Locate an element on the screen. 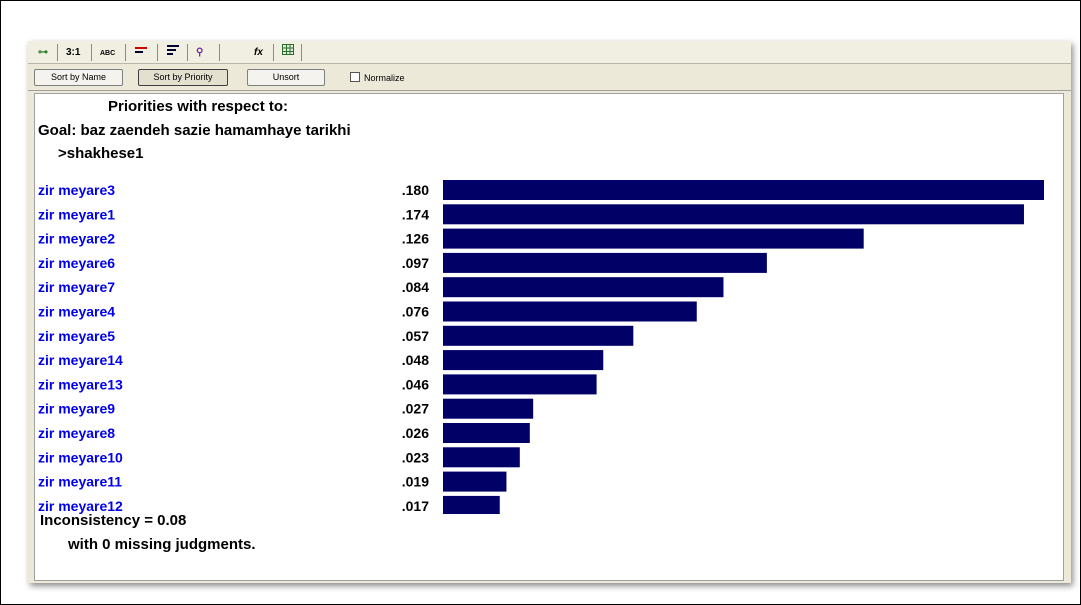 This screenshot has height=605, width=1081. tab-label: ABC is located at coordinates (108, 53).